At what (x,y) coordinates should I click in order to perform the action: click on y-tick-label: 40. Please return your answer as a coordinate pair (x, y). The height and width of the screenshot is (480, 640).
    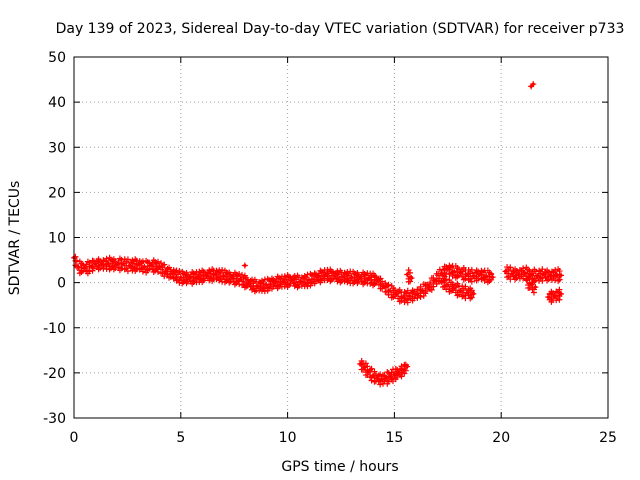
    Looking at the image, I should click on (57, 103).